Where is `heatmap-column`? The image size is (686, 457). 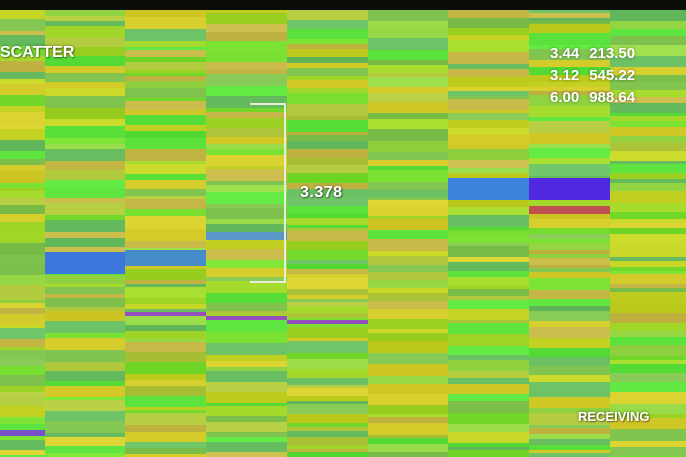 heatmap-column is located at coordinates (165, 233).